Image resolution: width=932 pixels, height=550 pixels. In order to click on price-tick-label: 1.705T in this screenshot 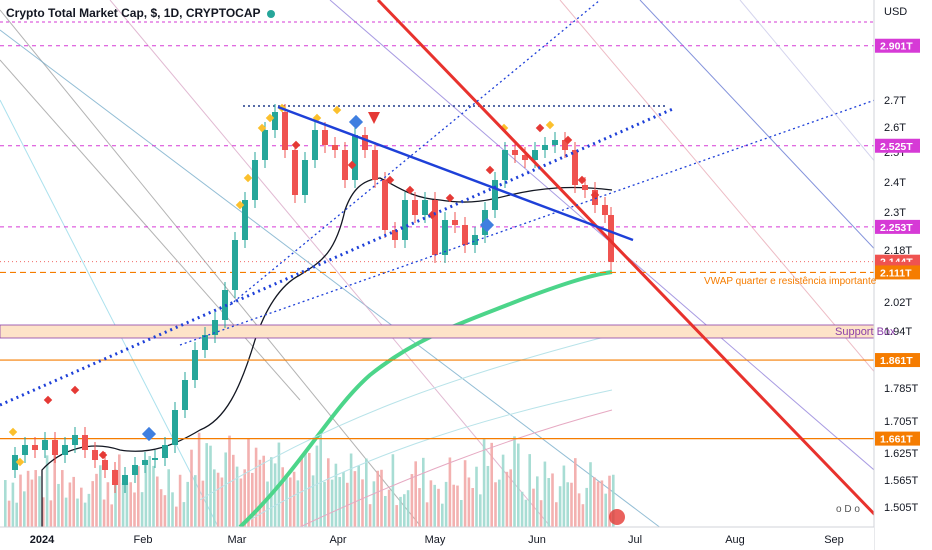, I will do `click(901, 422)`.